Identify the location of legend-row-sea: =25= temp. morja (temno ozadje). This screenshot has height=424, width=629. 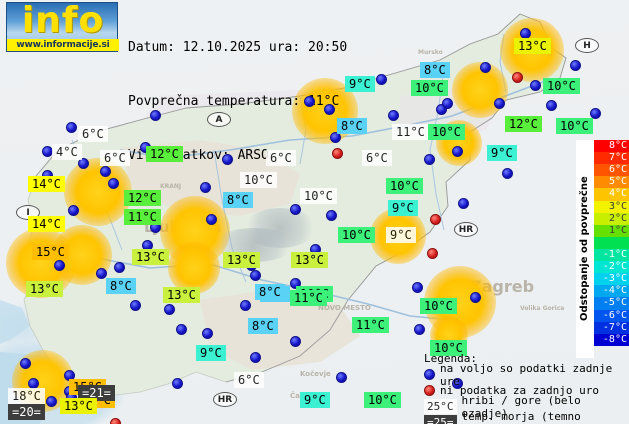
(522, 417).